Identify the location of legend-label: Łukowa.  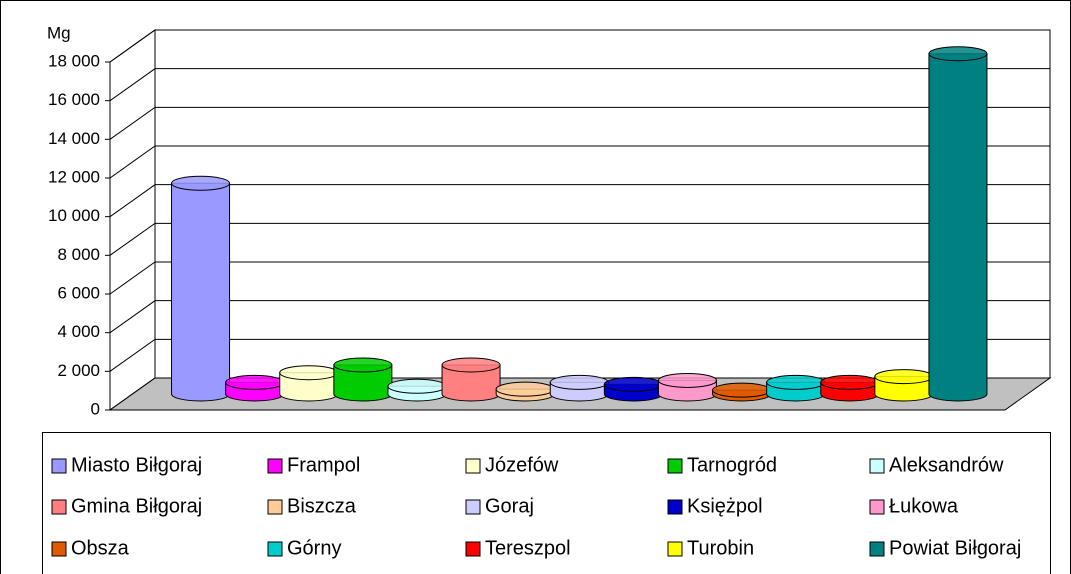
(924, 506).